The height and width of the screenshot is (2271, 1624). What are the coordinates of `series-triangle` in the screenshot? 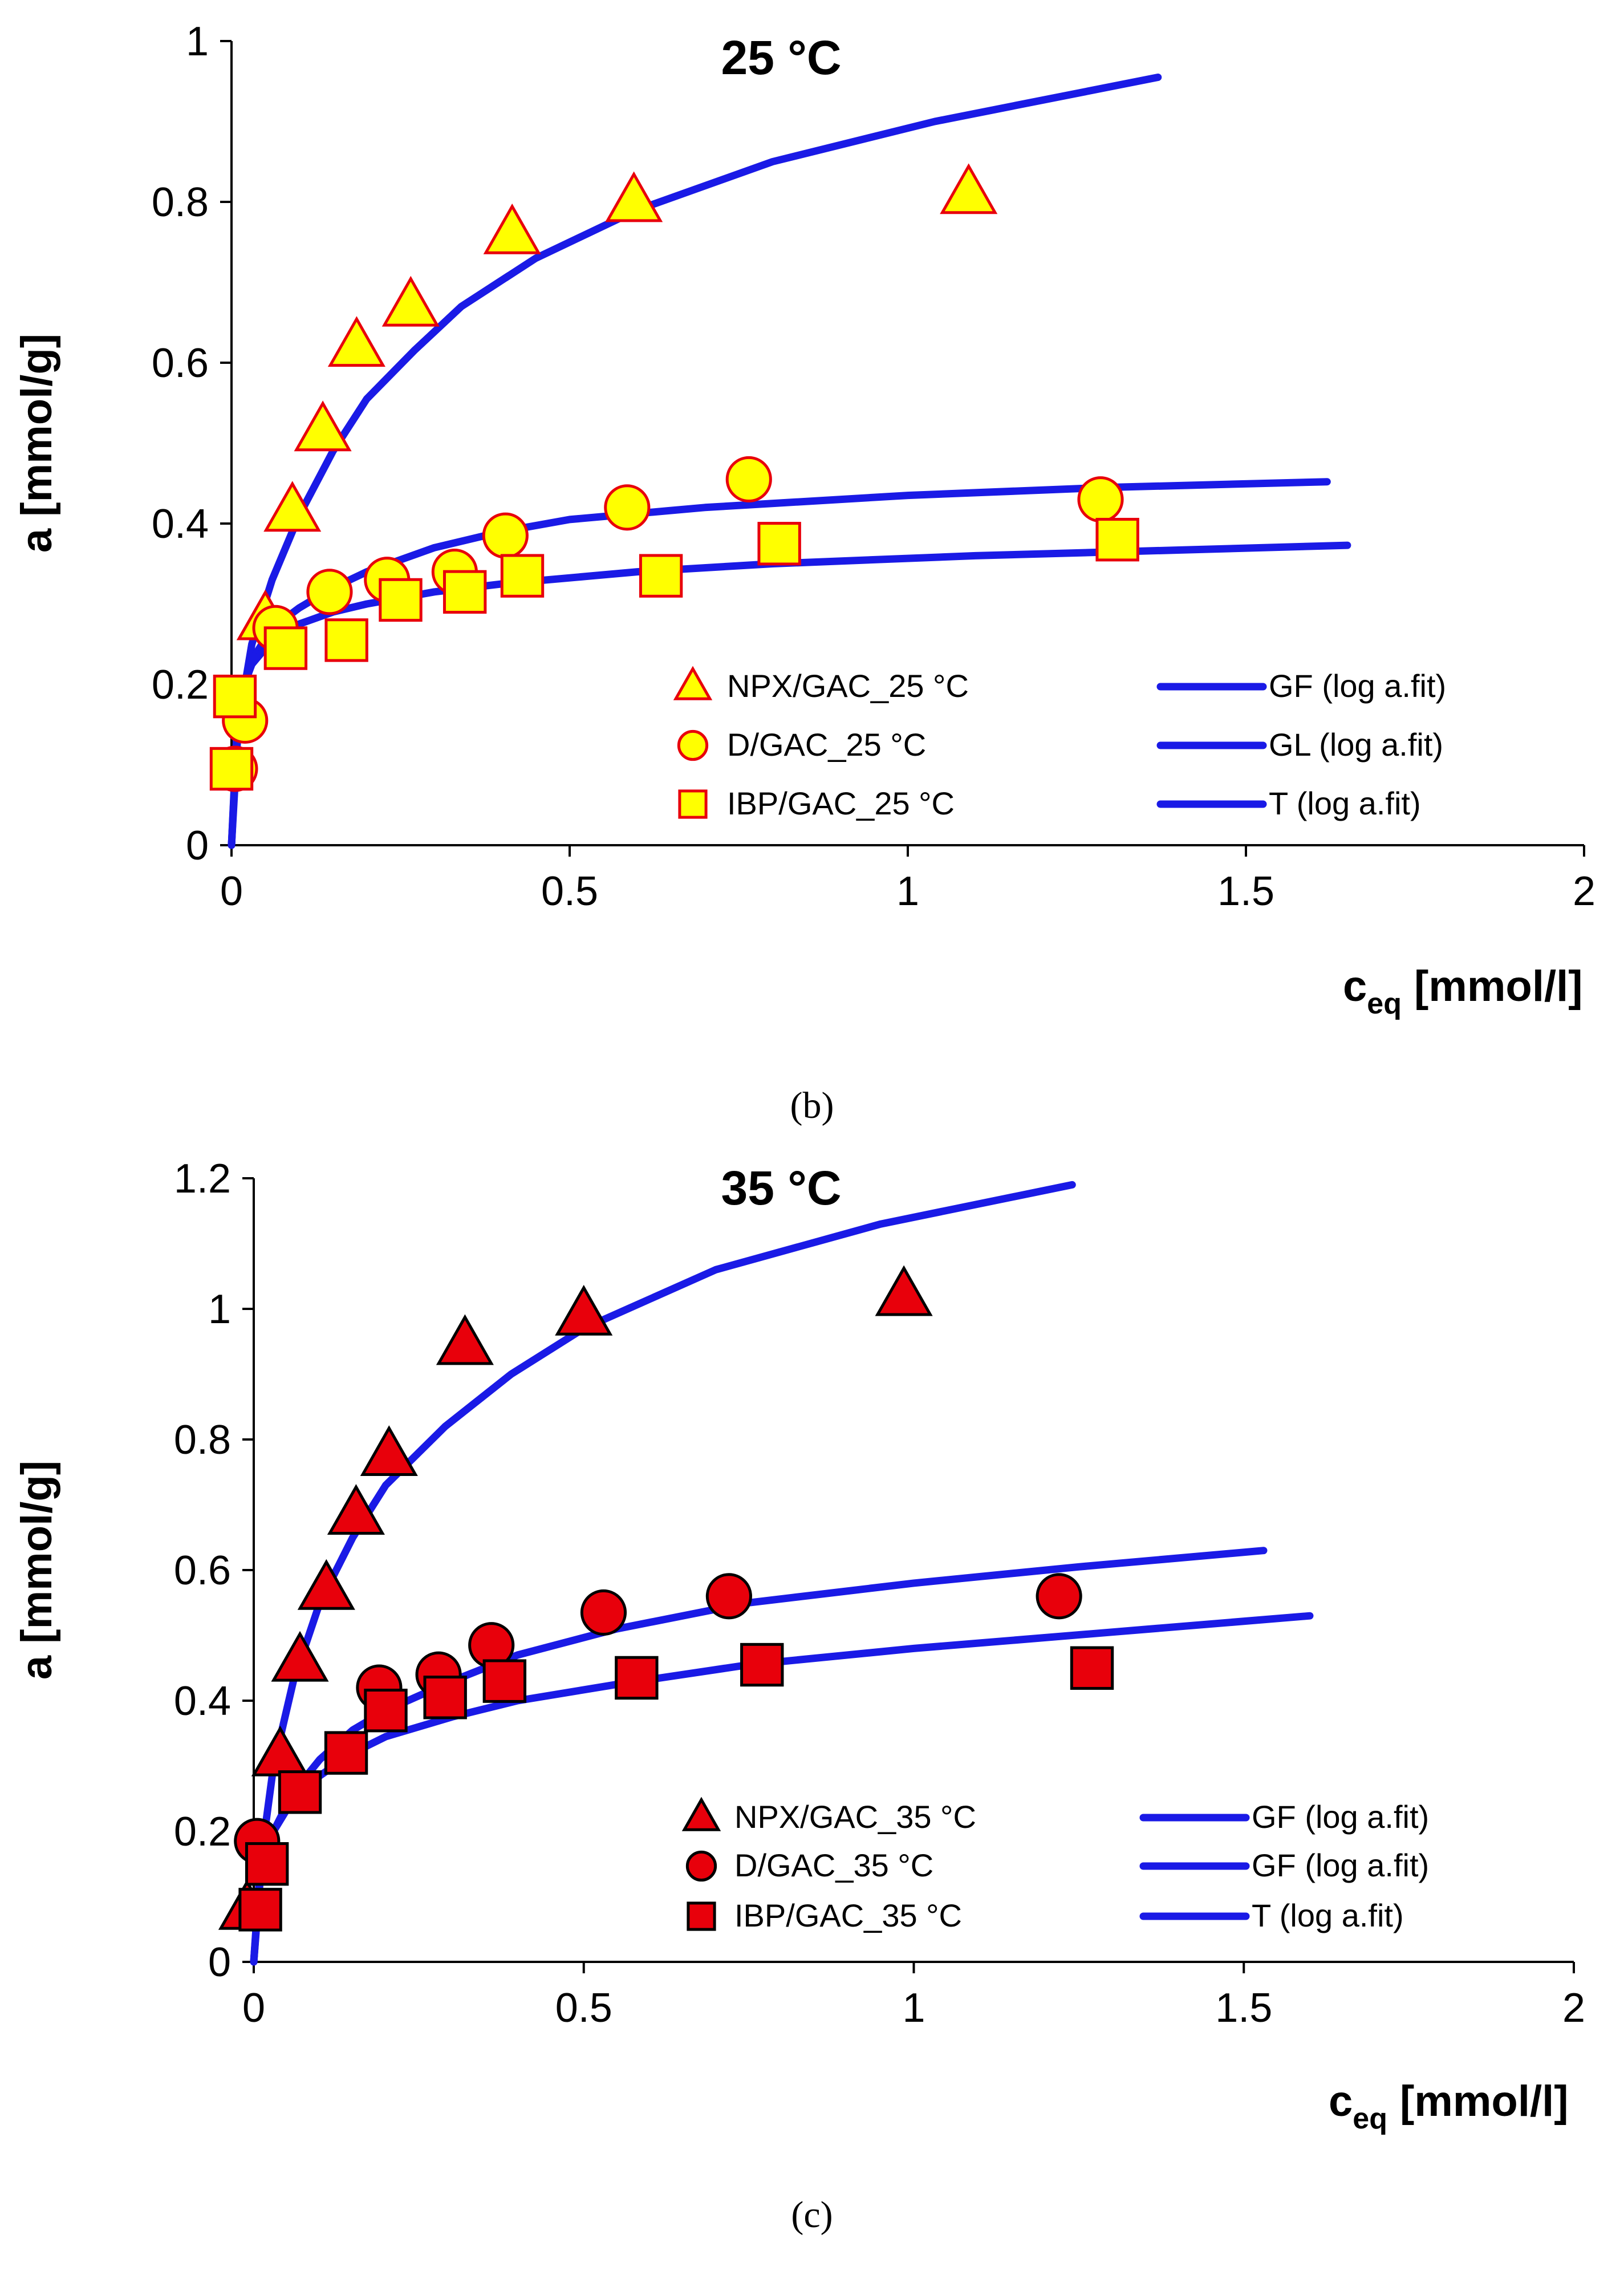 It's located at (617, 401).